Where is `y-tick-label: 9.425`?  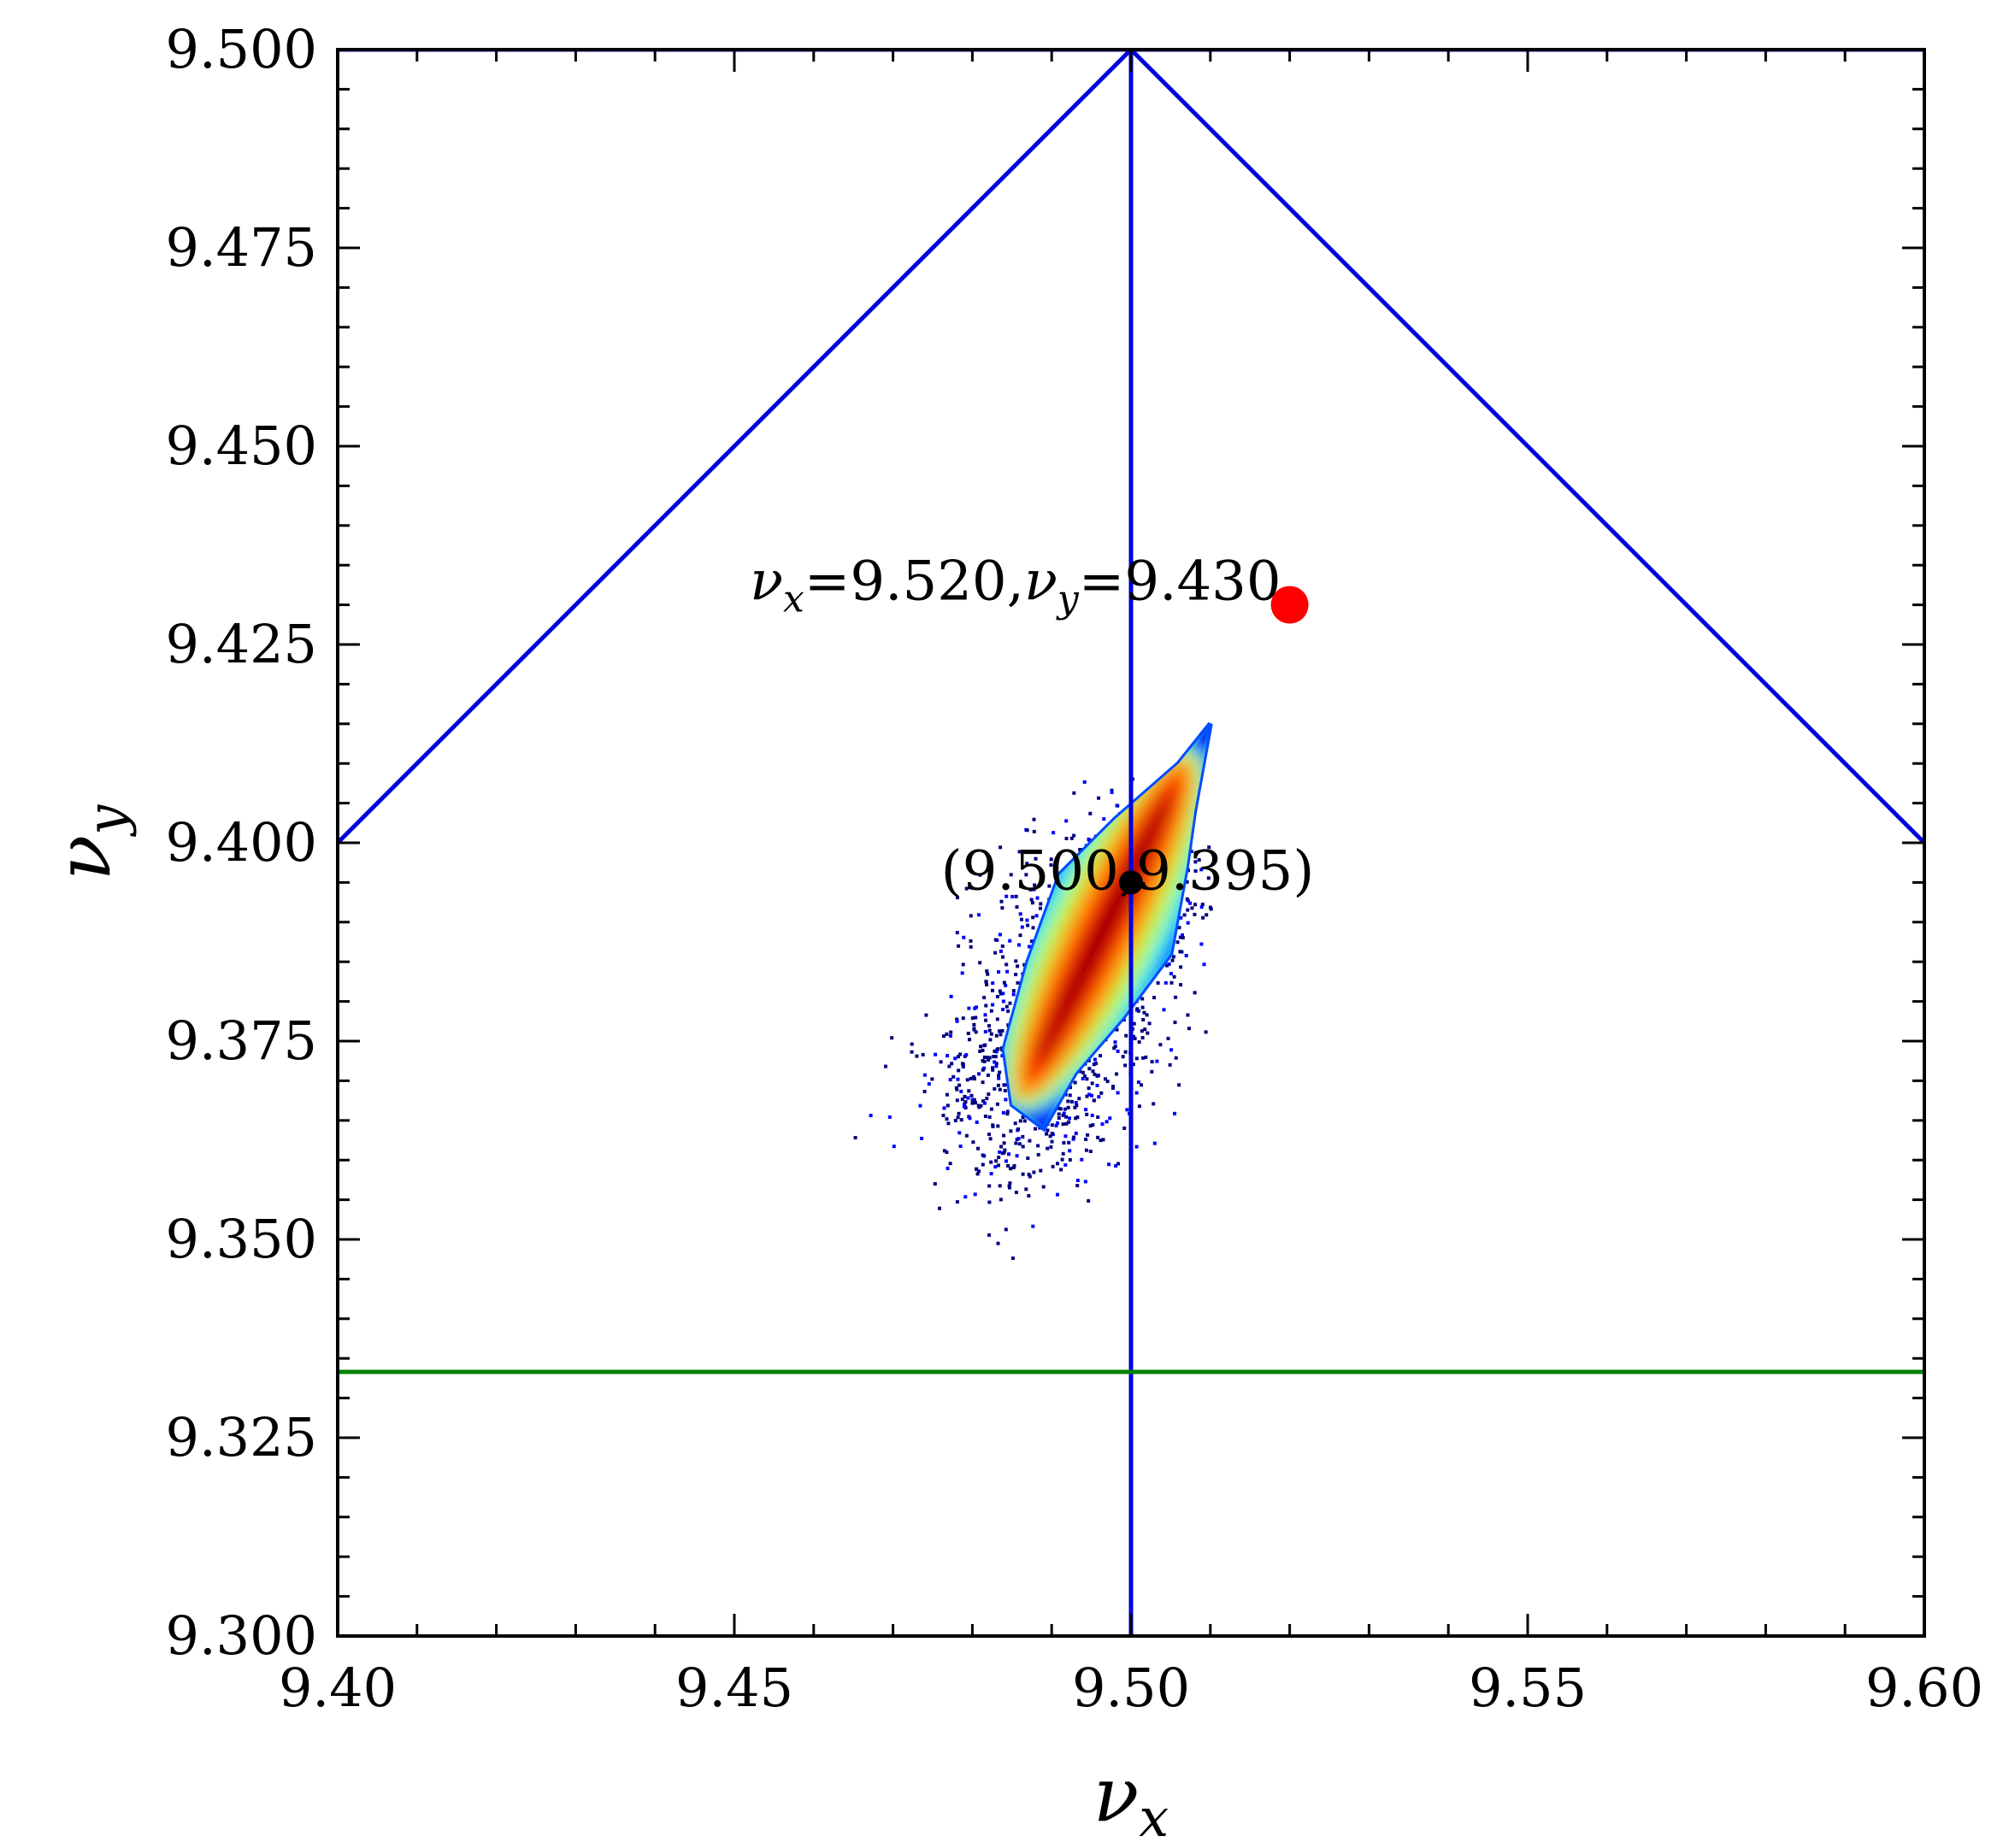 y-tick-label: 9.425 is located at coordinates (242, 644).